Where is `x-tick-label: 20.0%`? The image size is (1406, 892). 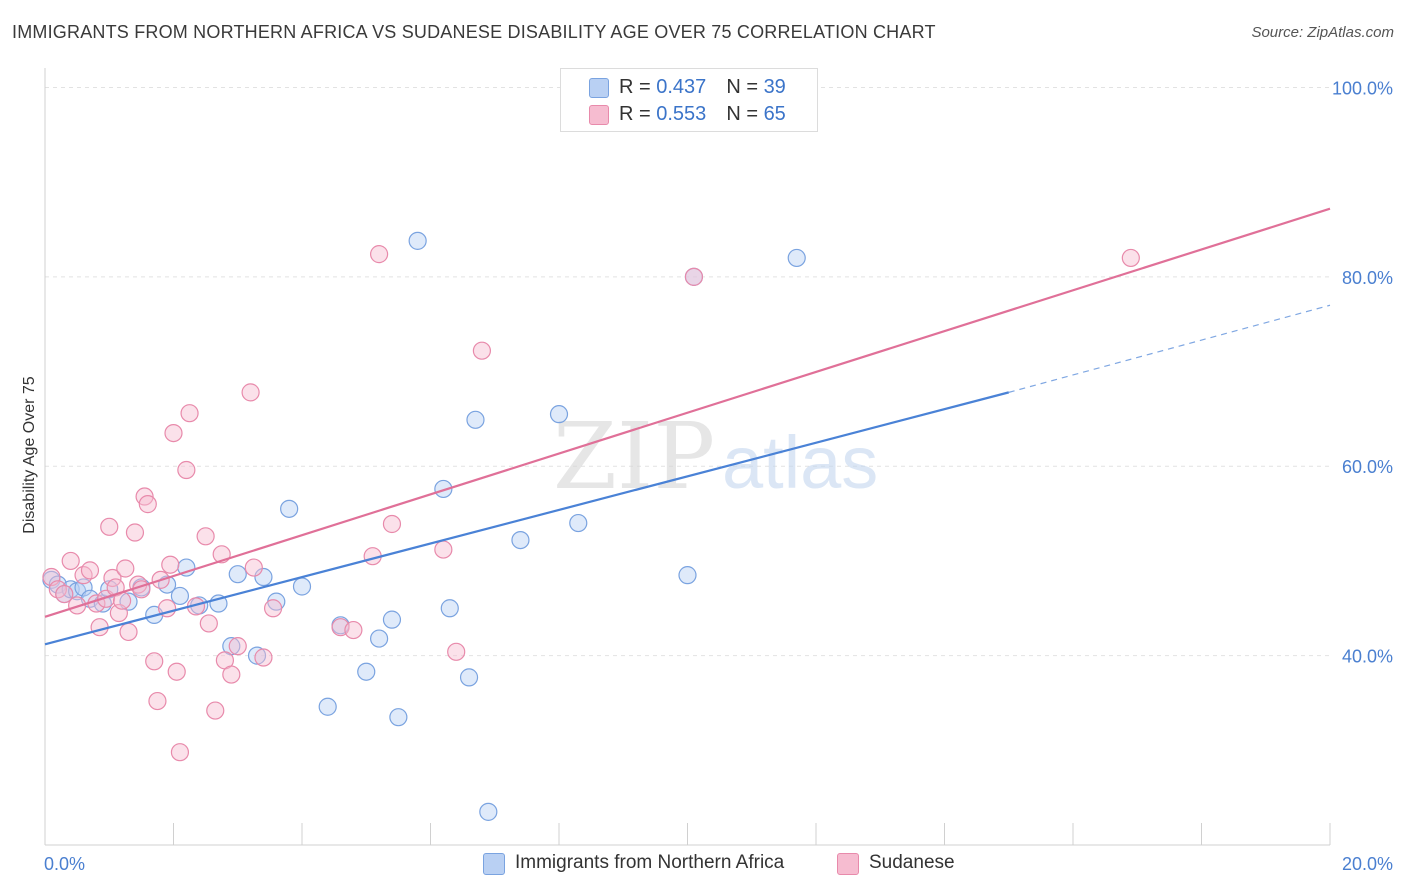
x-tick-label: 20.0% is located at coordinates (1367, 864).